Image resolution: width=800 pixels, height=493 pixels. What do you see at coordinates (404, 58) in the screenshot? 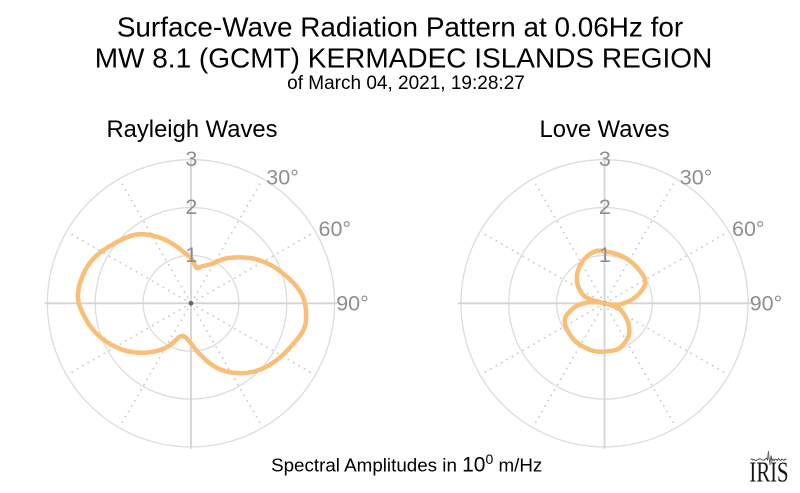
I see `svg-text:MW 8.1 (GCMT) KERMADEC ISLANDS: MW 8.1 (GCMT) KERMADEC ISLANDS REGION` at bounding box center [404, 58].